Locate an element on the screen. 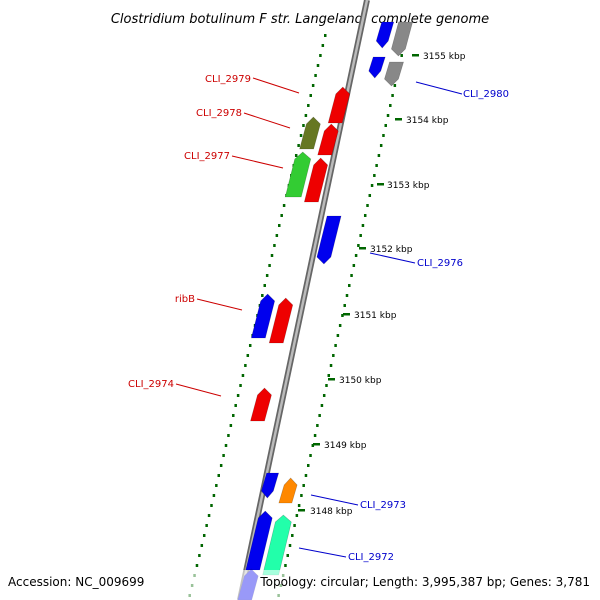  gene-label-cli-2976: CLI_2976 is located at coordinates (440, 263).